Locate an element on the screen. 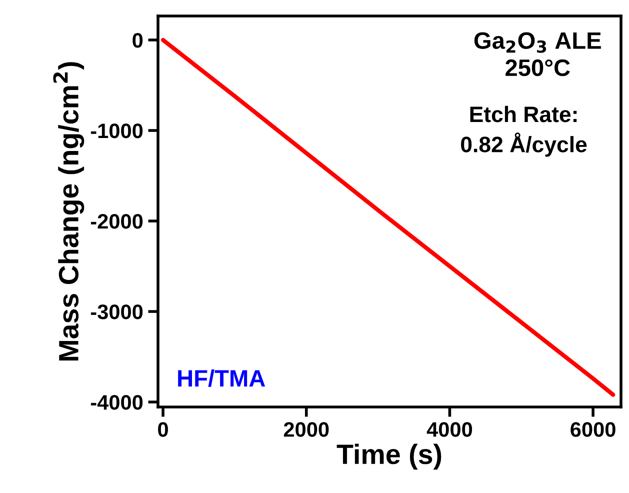  x-tick-label: 4000 is located at coordinates (449, 429).